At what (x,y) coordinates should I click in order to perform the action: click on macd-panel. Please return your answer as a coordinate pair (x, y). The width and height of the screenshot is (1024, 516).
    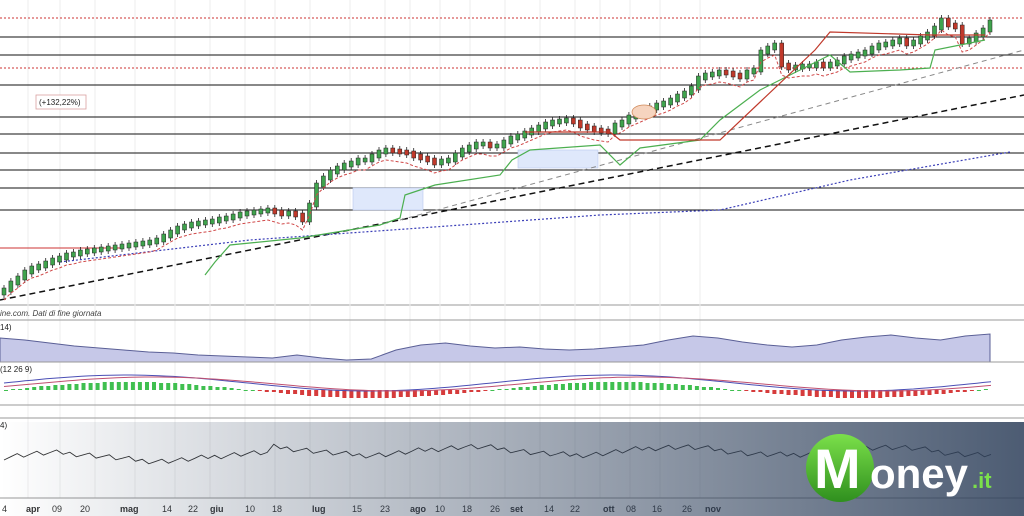
    Looking at the image, I should click on (512, 379).